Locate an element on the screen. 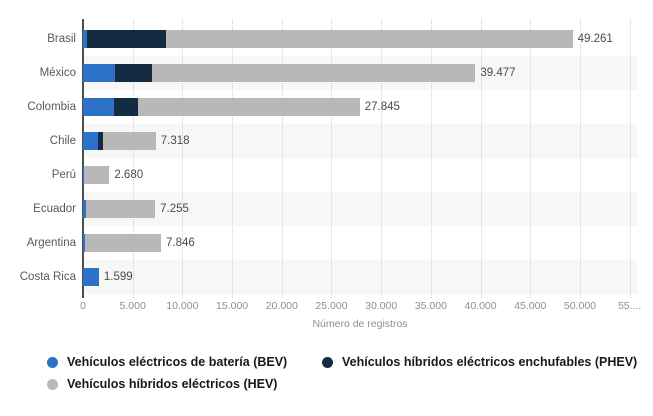 The height and width of the screenshot is (416, 653). value-label: 2.680 is located at coordinates (129, 175).